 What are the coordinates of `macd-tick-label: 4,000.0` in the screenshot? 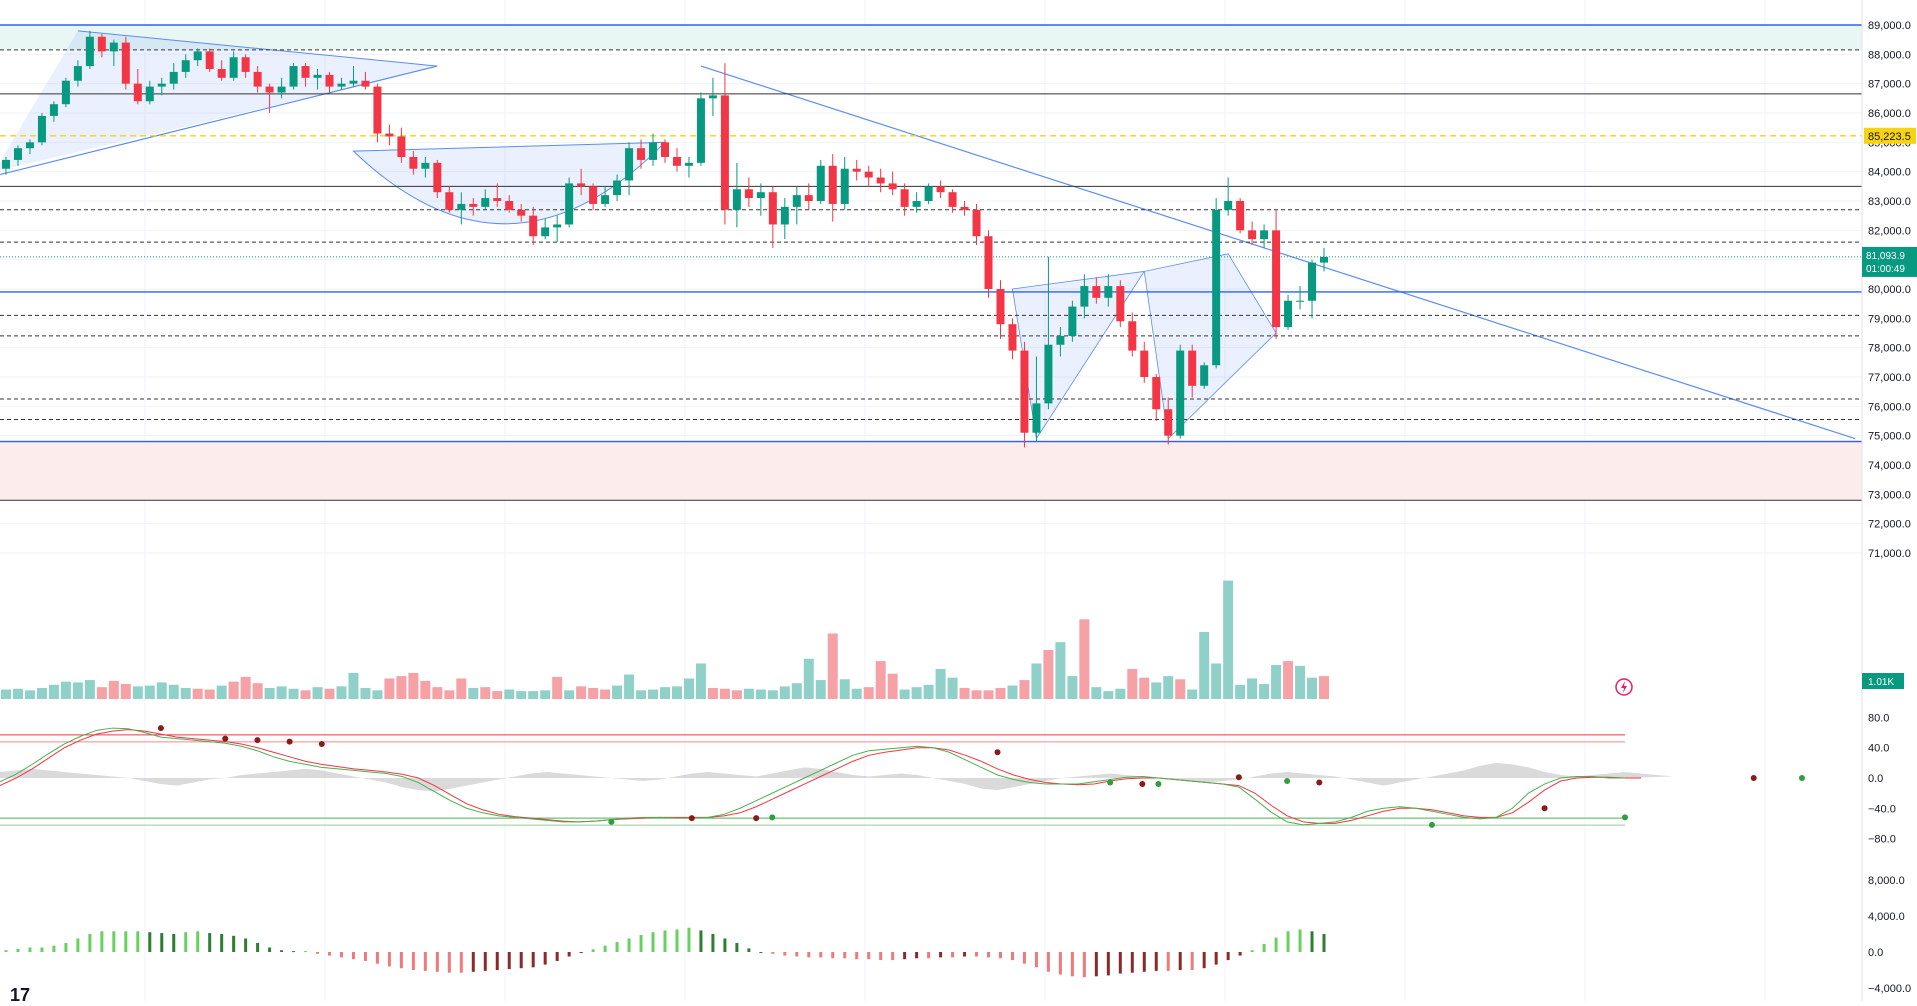 It's located at (1886, 917).